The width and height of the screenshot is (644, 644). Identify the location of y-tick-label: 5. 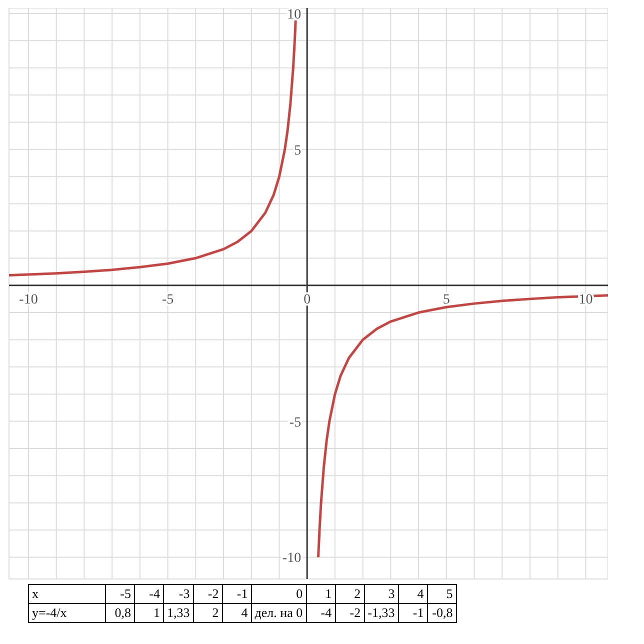
(298, 150).